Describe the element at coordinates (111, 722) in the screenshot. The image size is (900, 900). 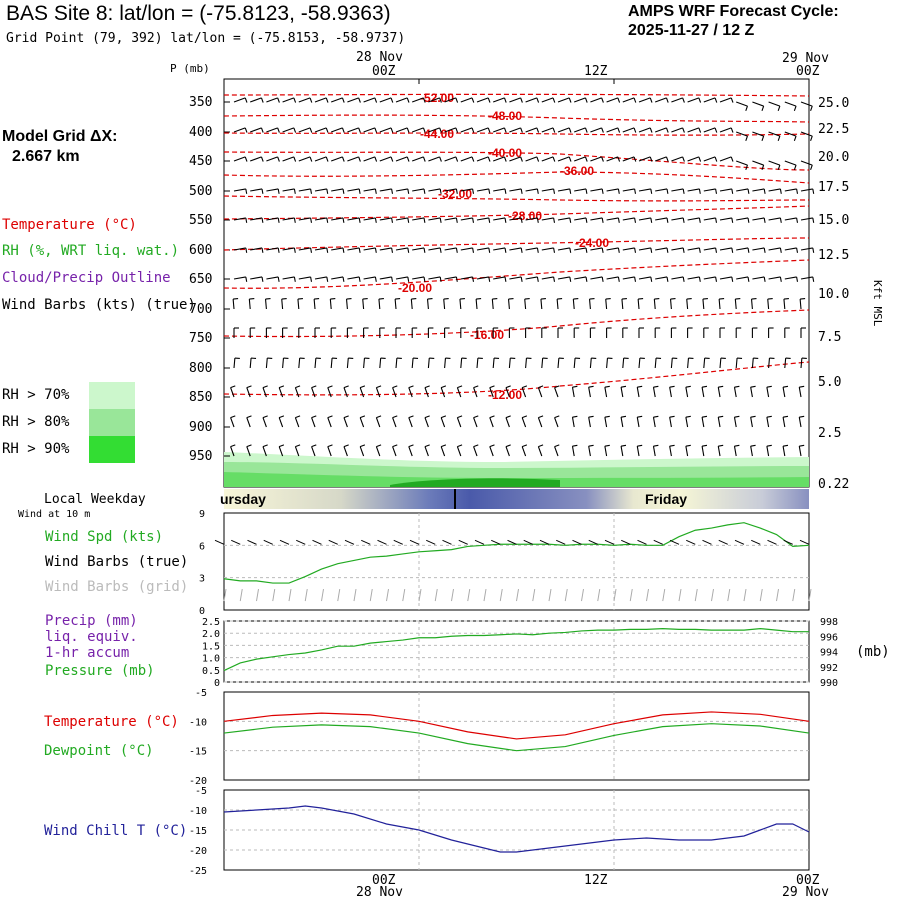
I see `temperature-label: Temperature (°C)` at that location.